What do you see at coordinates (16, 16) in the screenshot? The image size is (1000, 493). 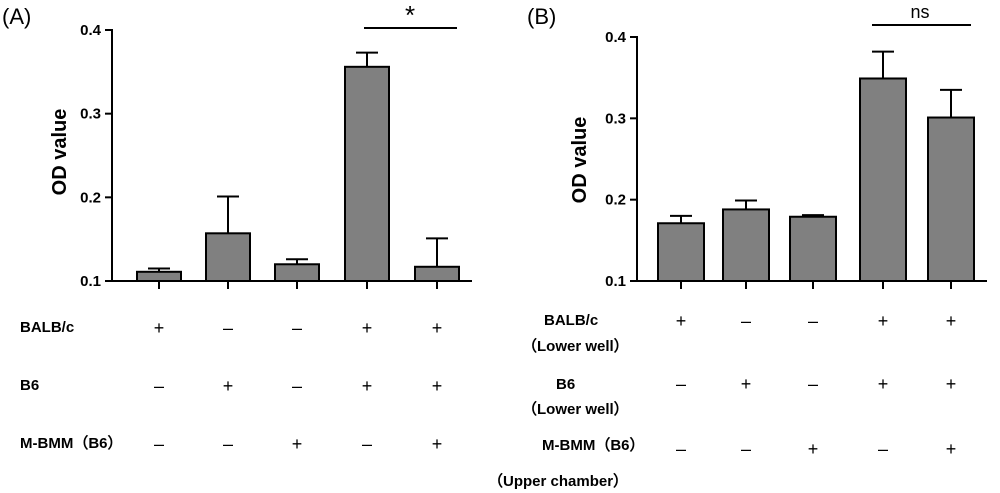 I see `panel-a-label: (A)` at bounding box center [16, 16].